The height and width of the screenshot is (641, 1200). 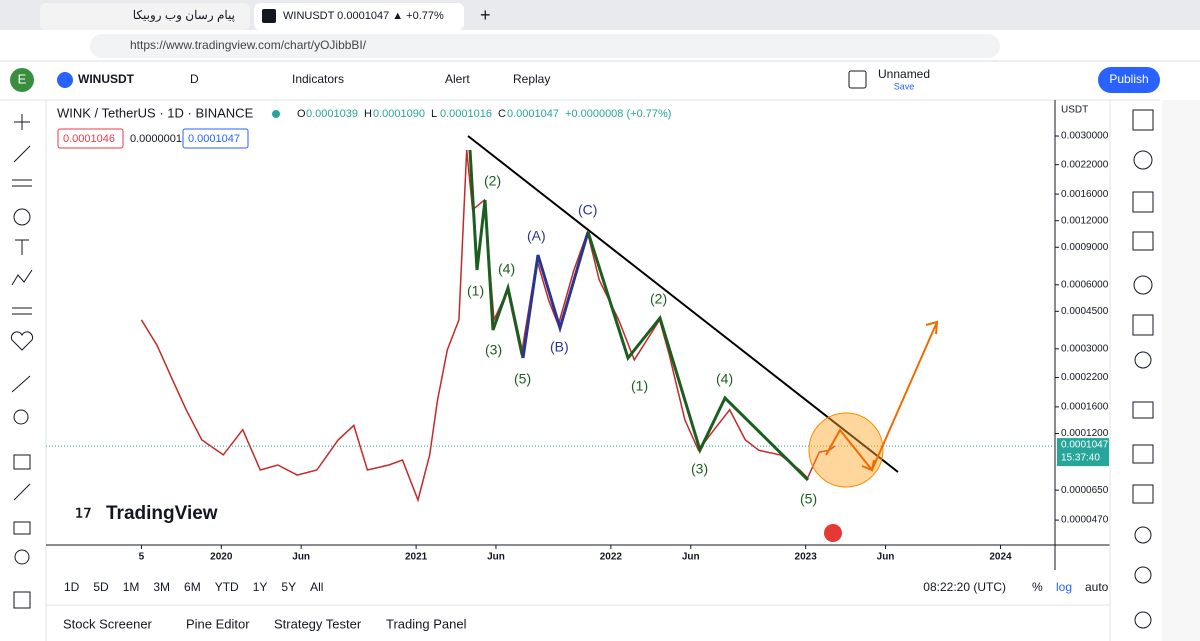 I want to click on y-tick-label: 0.0001200, so click(x=1085, y=433).